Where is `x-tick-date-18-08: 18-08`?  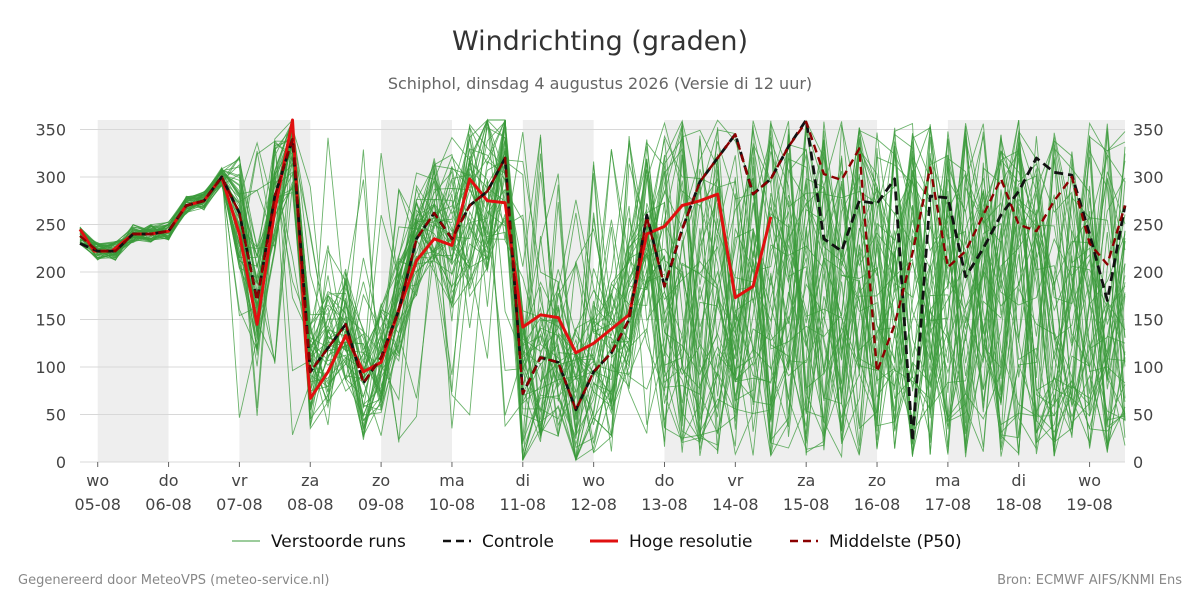 x-tick-date-18-08: 18-08 is located at coordinates (1018, 504).